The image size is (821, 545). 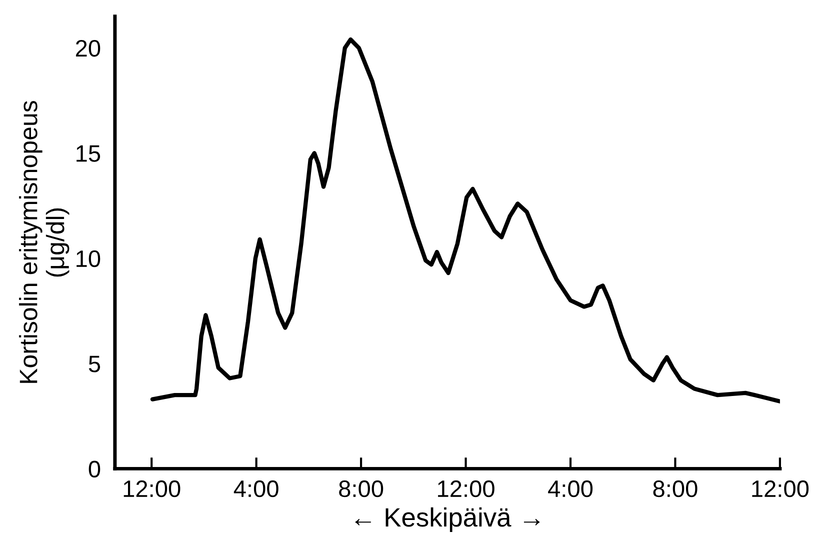 I want to click on y-tick-label: 10, so click(x=88, y=259).